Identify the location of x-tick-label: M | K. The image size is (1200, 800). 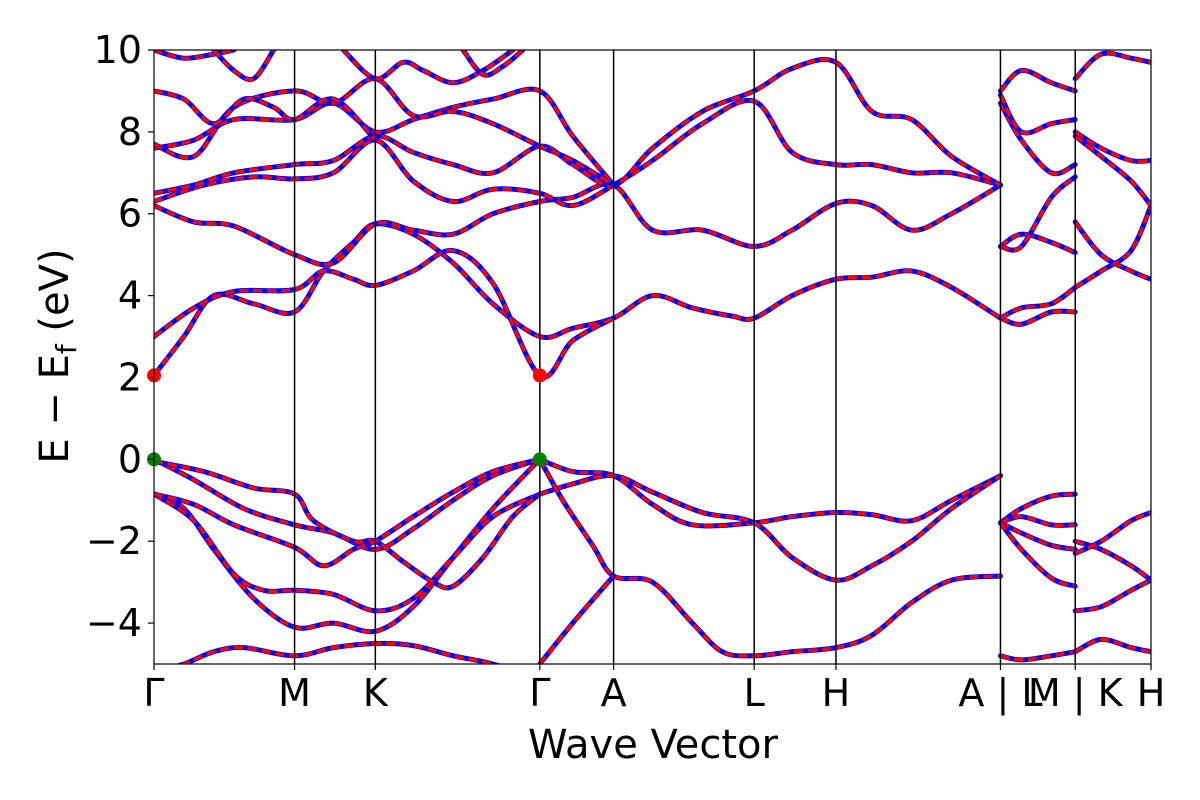
(1076, 693).